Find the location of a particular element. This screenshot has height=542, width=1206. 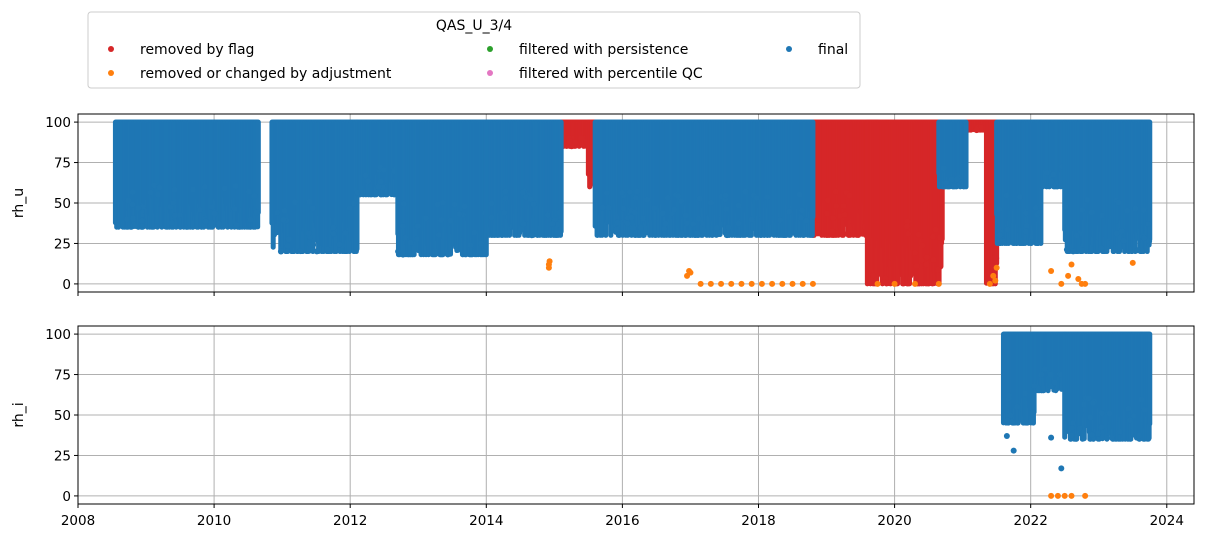

series-removed-by-flag is located at coordinates (779, 203).